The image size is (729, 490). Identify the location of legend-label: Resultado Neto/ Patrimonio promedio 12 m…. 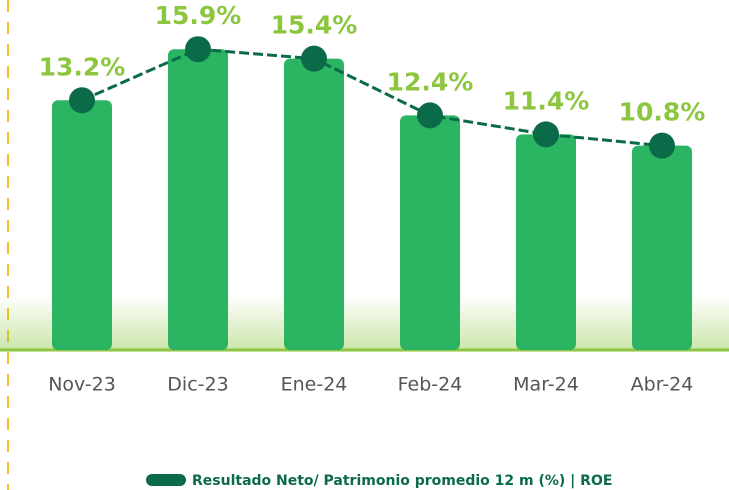
(402, 481).